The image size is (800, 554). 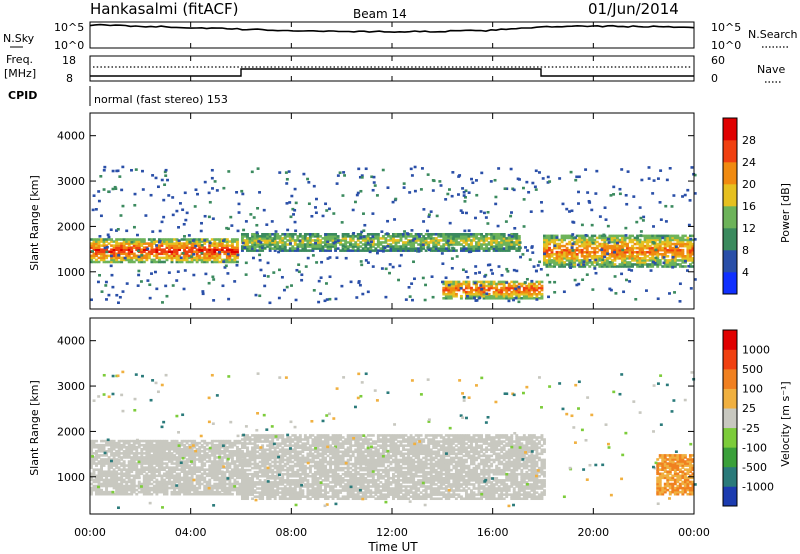 What do you see at coordinates (730, 283) in the screenshot?
I see `power-colorbar-swatch` at bounding box center [730, 283].